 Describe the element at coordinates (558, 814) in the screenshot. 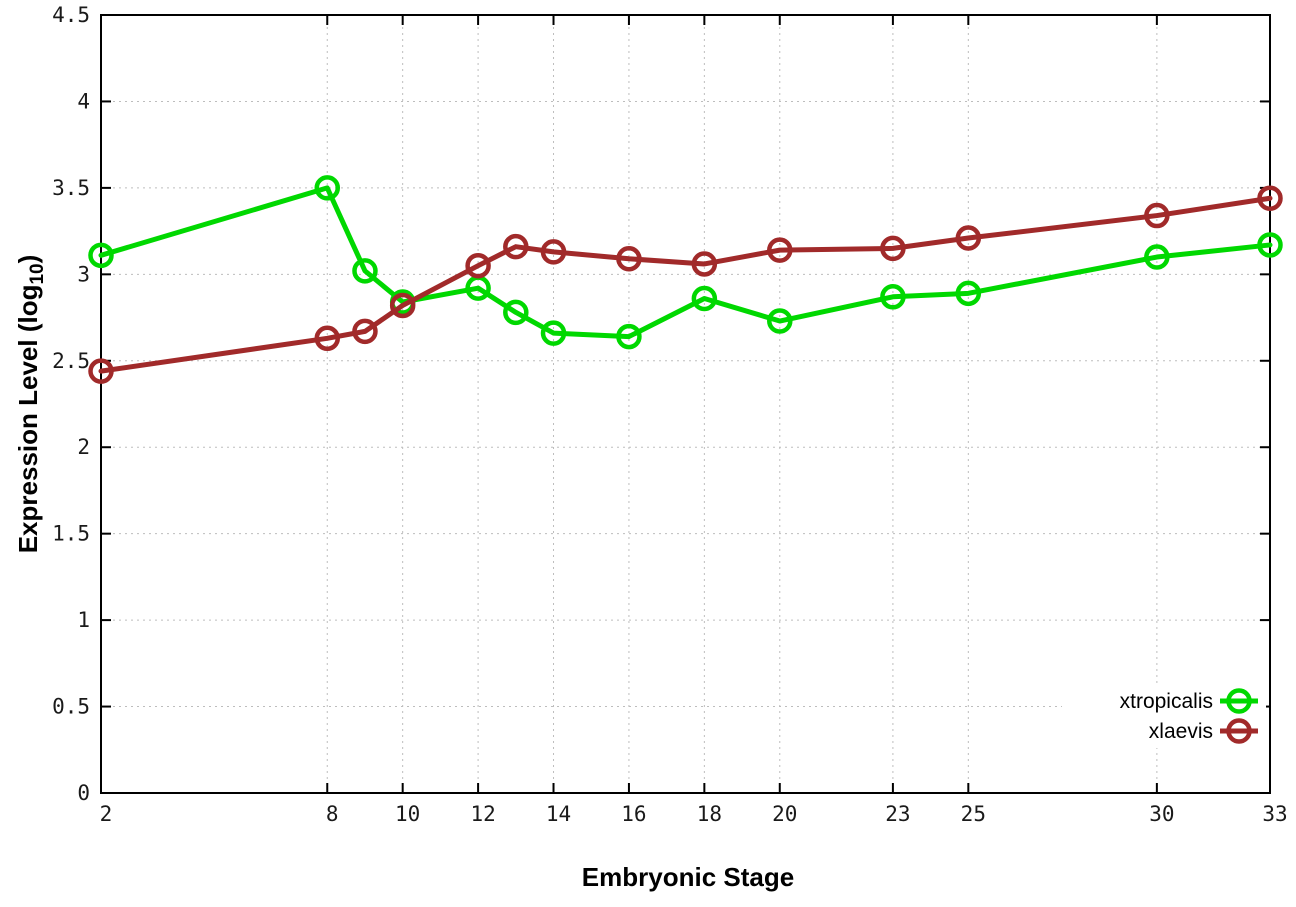

I see `x-tick-label: 14` at that location.